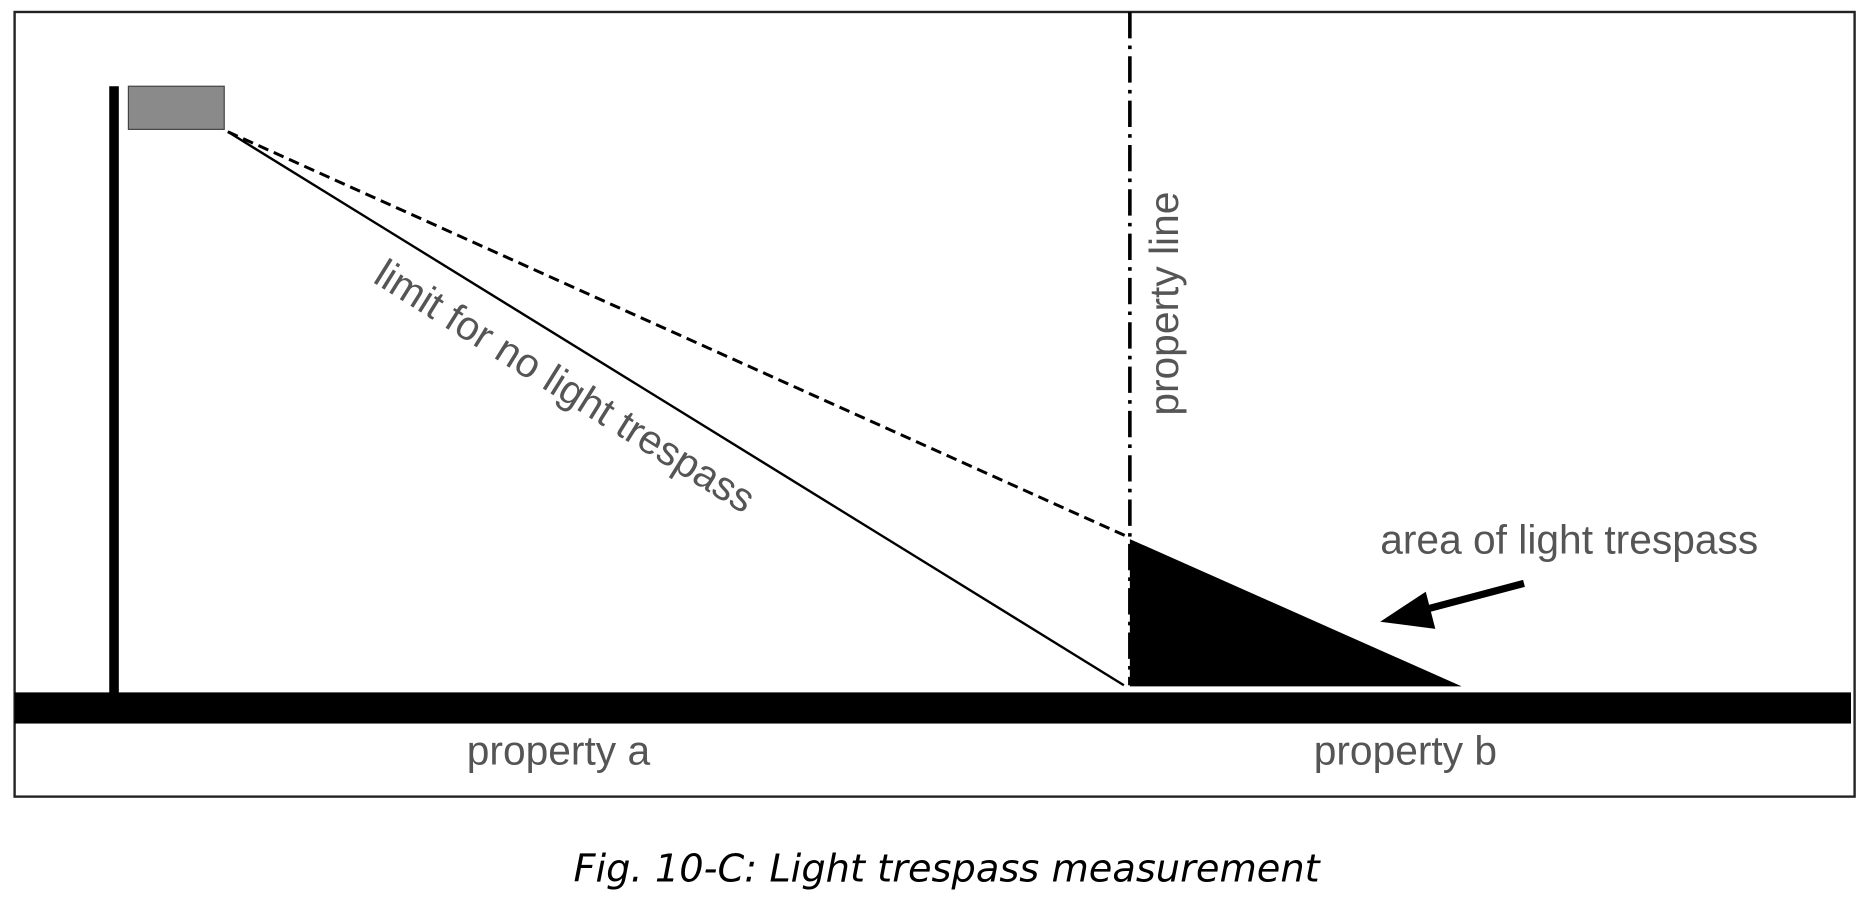 The image size is (1874, 920). What do you see at coordinates (565, 386) in the screenshot?
I see `limit-label: limit for no light trespass` at bounding box center [565, 386].